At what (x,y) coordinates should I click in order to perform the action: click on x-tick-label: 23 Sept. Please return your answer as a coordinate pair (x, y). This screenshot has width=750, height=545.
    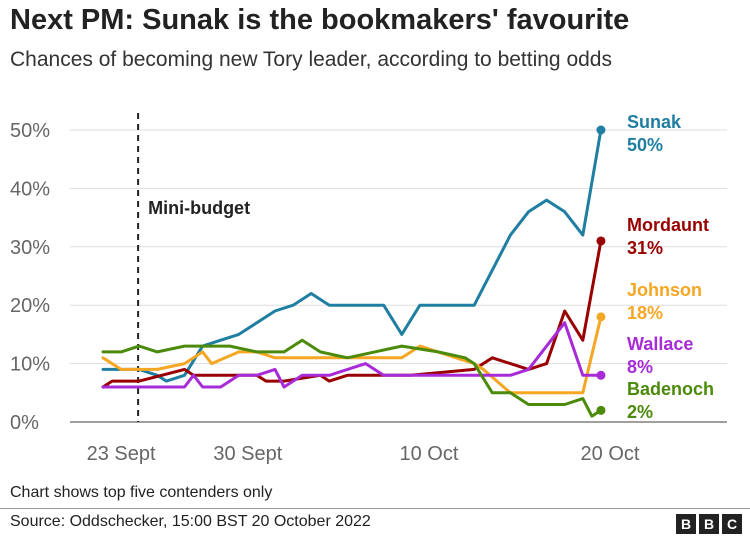
    Looking at the image, I should click on (121, 454).